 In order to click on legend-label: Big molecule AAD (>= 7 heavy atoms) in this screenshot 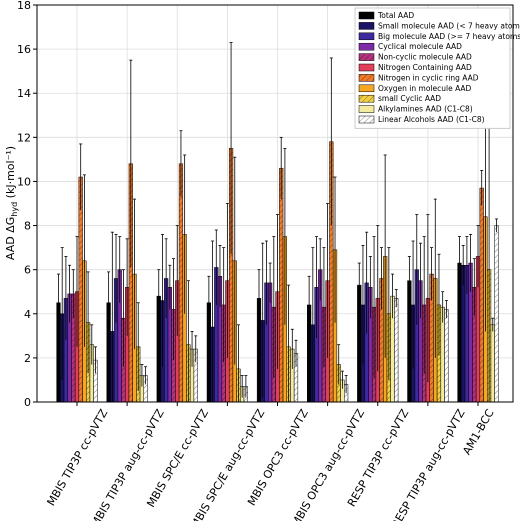, I will do `click(449, 36)`.